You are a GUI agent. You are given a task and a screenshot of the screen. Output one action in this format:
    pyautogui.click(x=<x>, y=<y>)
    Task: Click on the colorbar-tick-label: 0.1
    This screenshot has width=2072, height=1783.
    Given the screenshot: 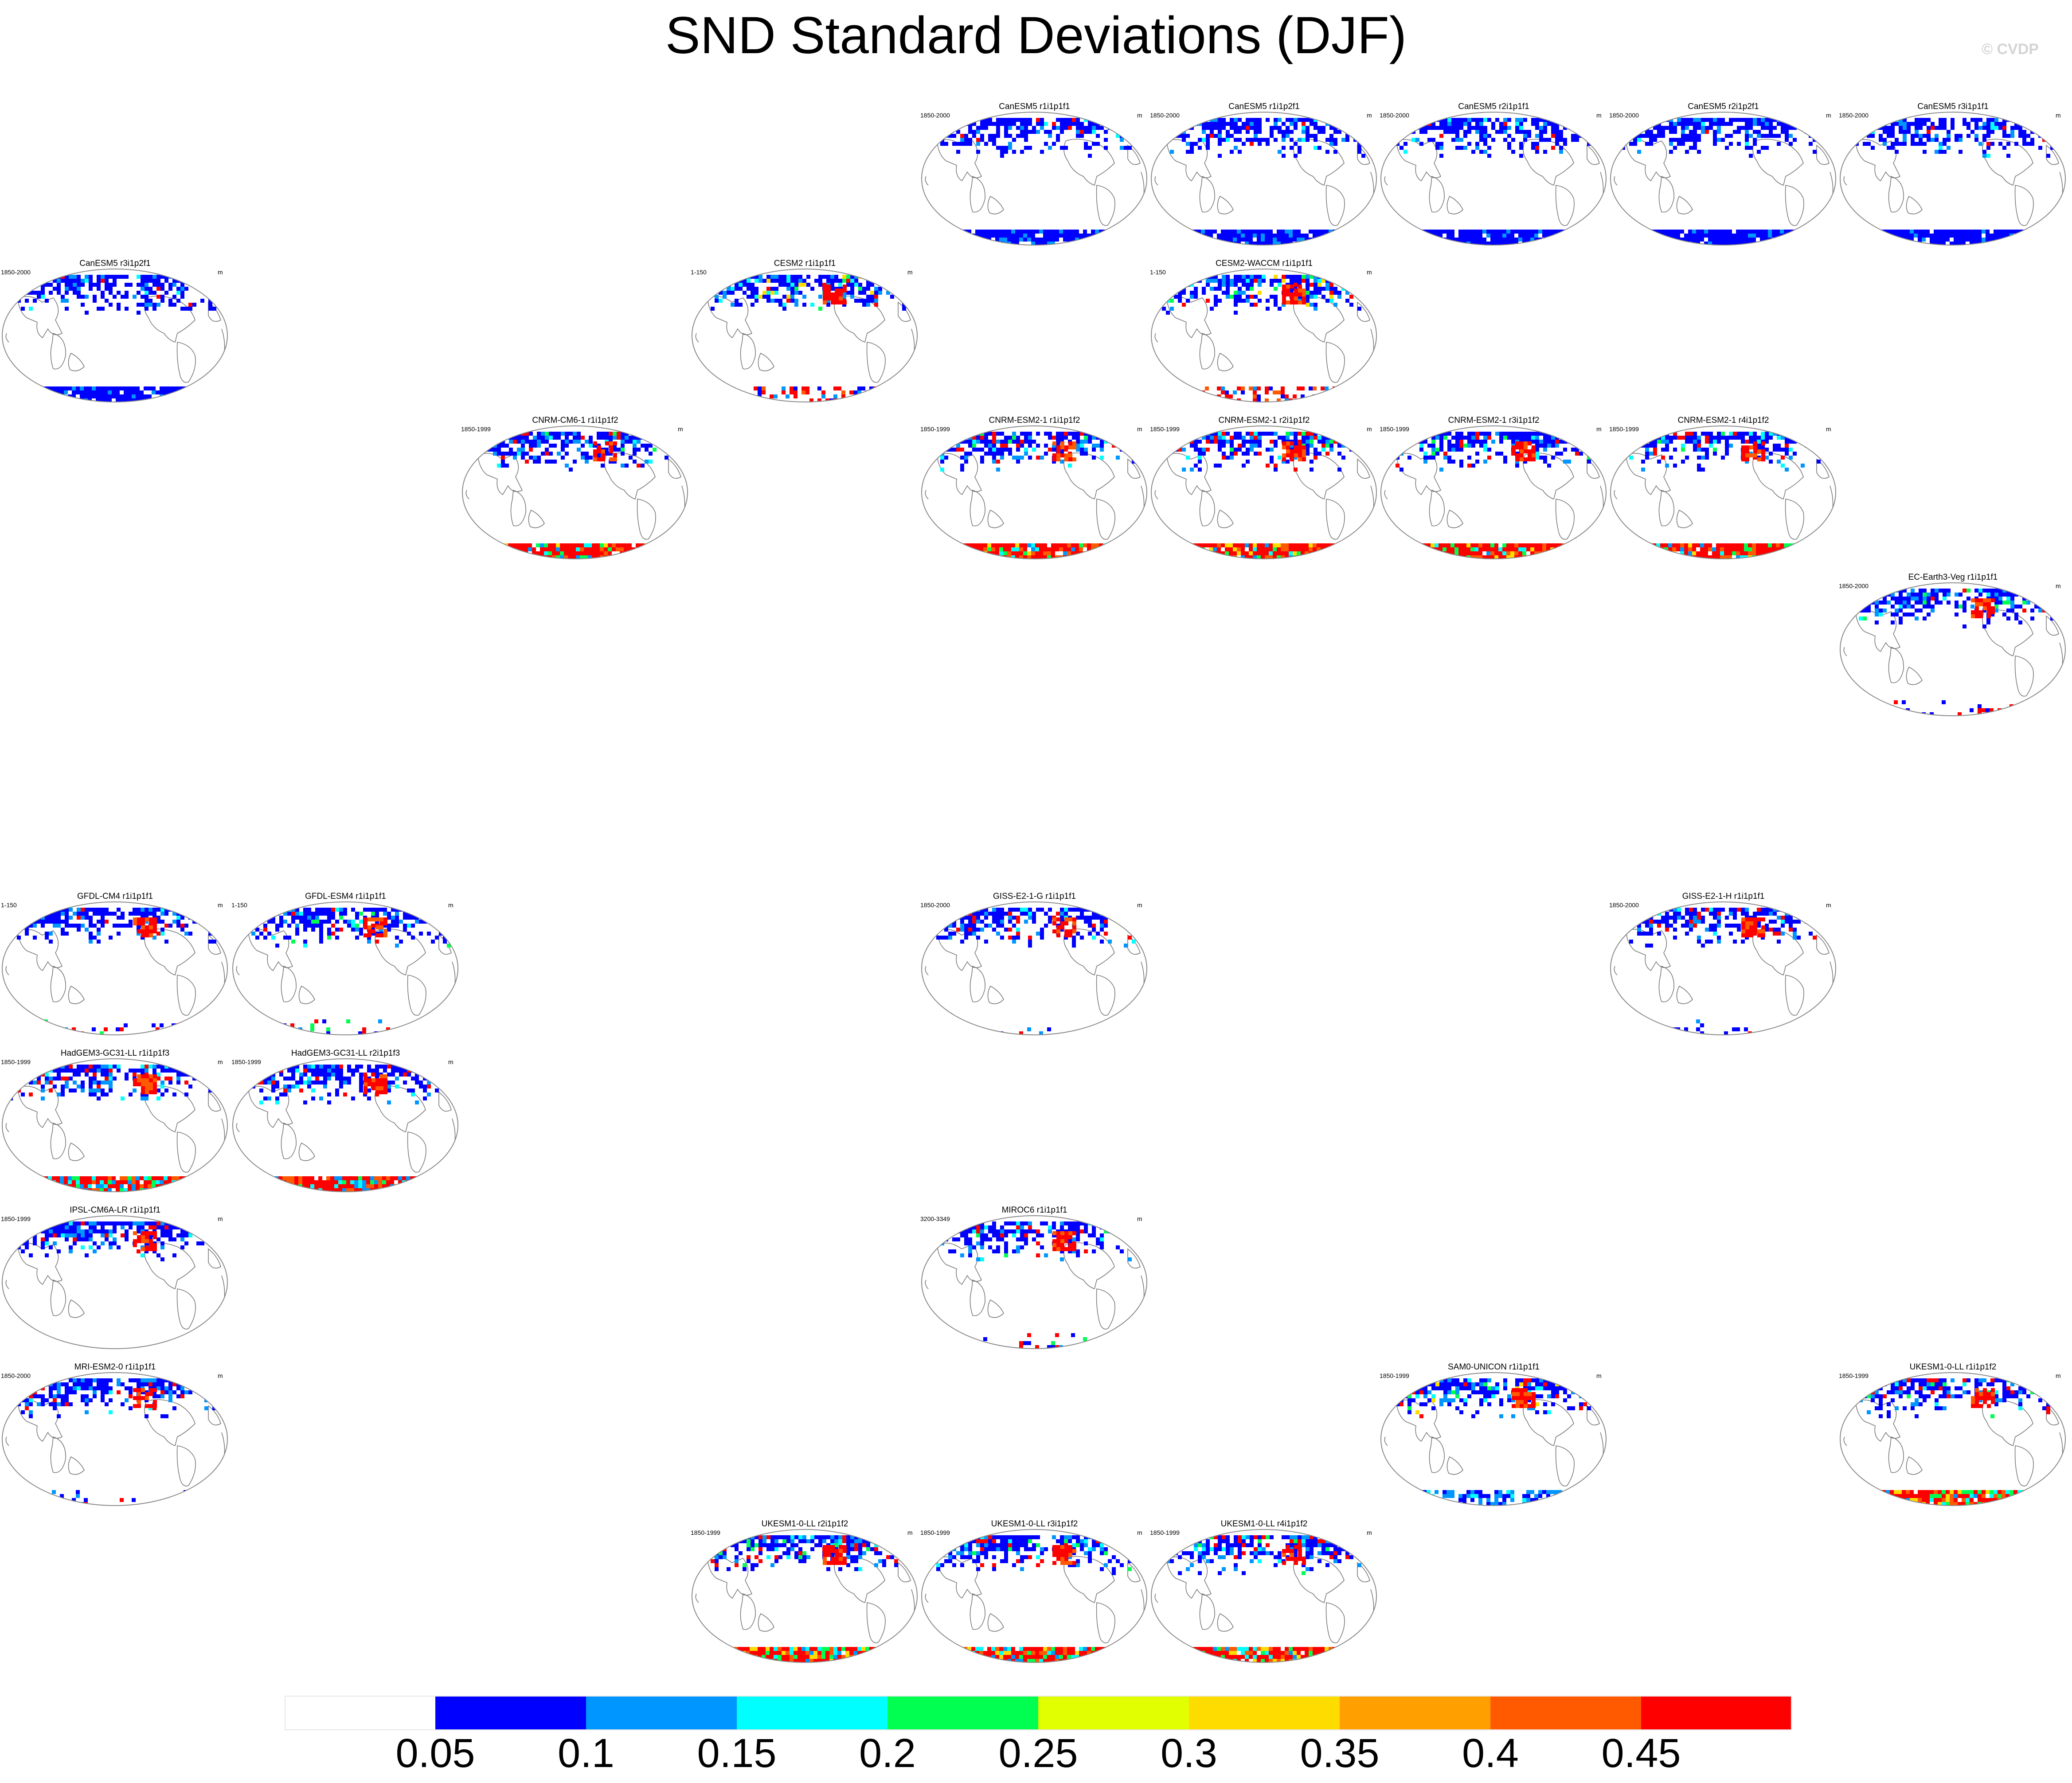 What is the action you would take?
    pyautogui.click(x=586, y=1753)
    